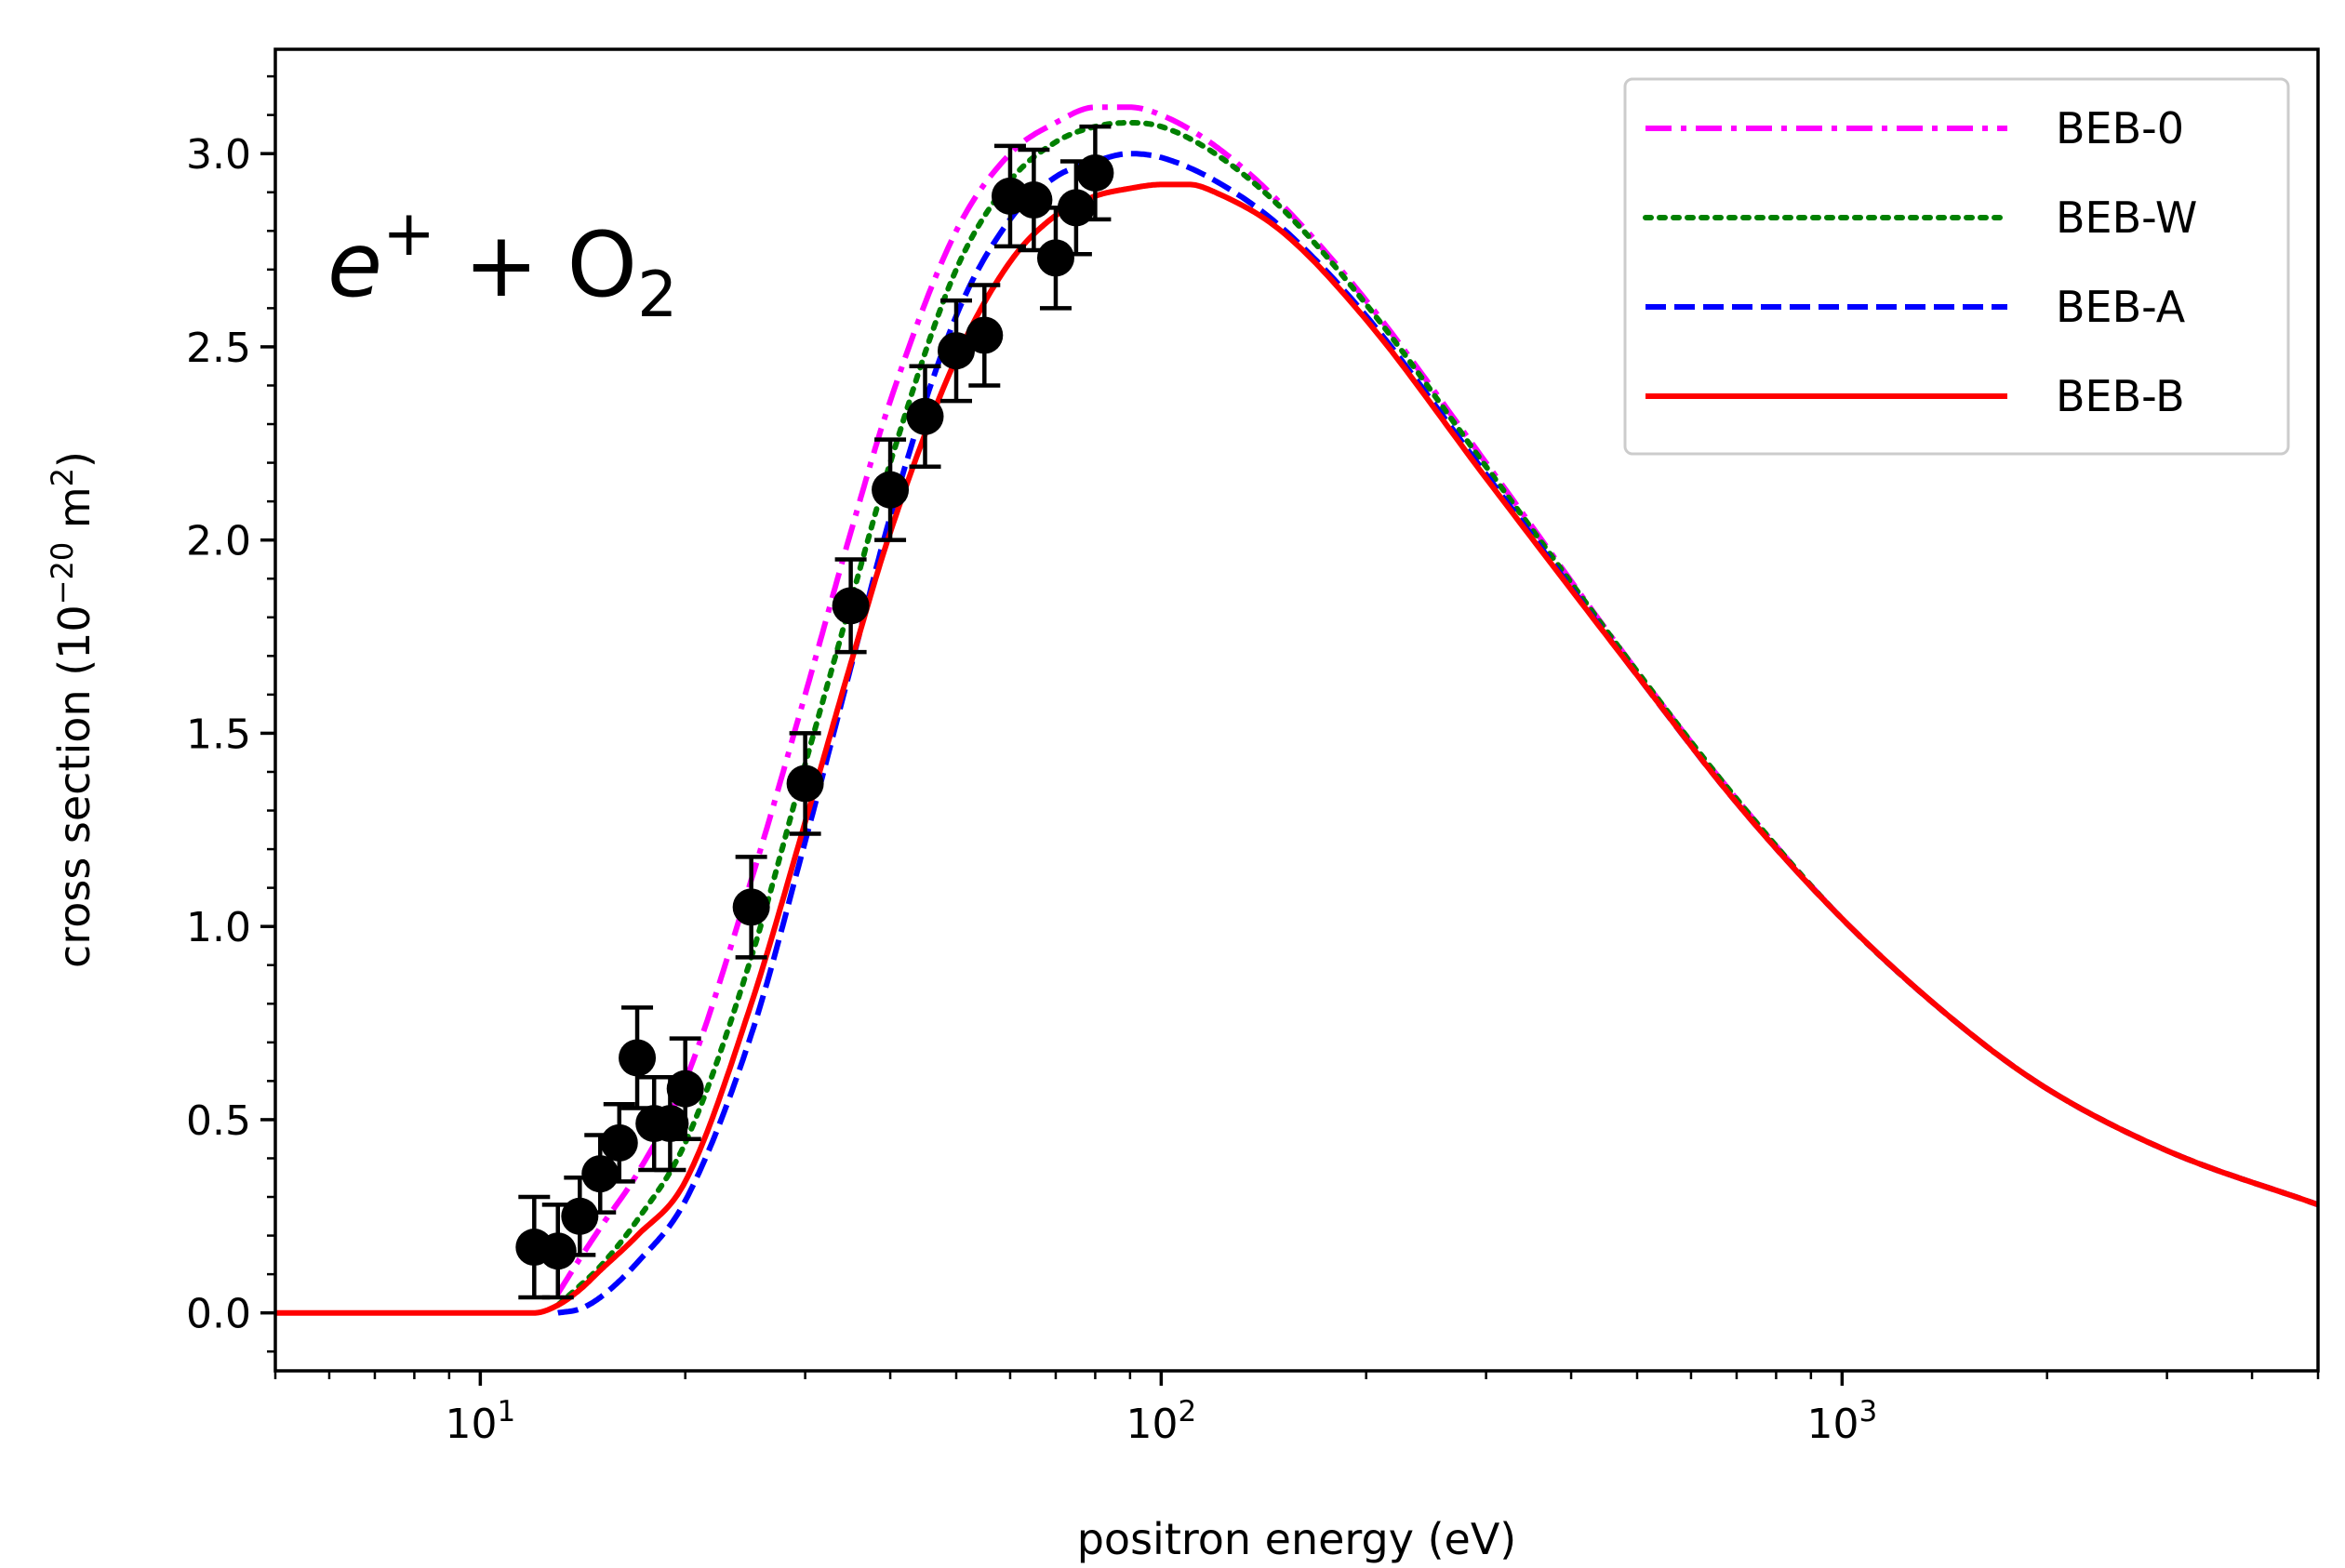 The width and height of the screenshot is (2345, 1568). Describe the element at coordinates (1297, 1539) in the screenshot. I see `x-axis-label: positron energy (eV)` at that location.